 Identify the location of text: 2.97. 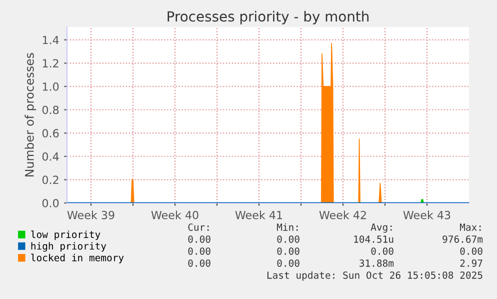
(471, 263).